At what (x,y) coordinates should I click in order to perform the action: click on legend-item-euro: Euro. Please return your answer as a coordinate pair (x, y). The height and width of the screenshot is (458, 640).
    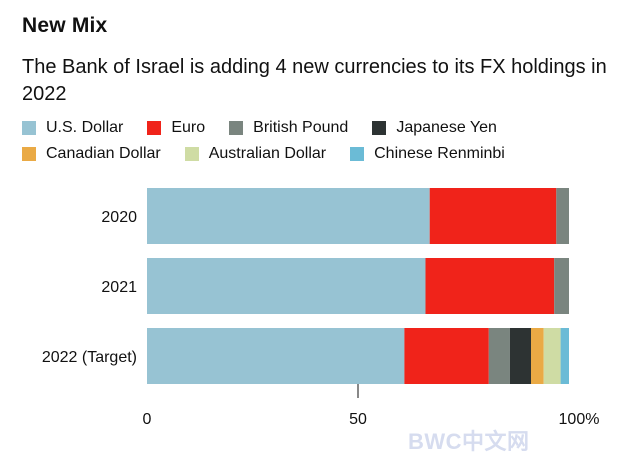
    Looking at the image, I should click on (176, 128).